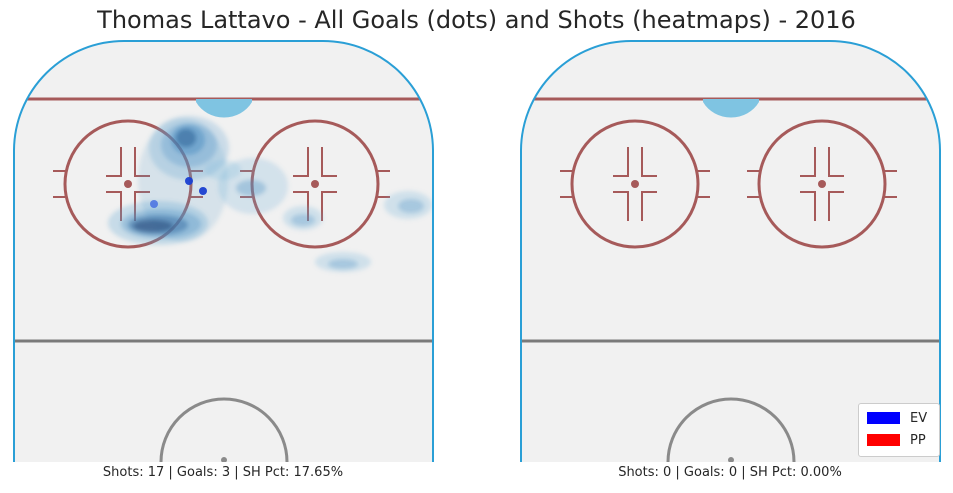  What do you see at coordinates (919, 418) in the screenshot?
I see `legend-label-ev: EV` at bounding box center [919, 418].